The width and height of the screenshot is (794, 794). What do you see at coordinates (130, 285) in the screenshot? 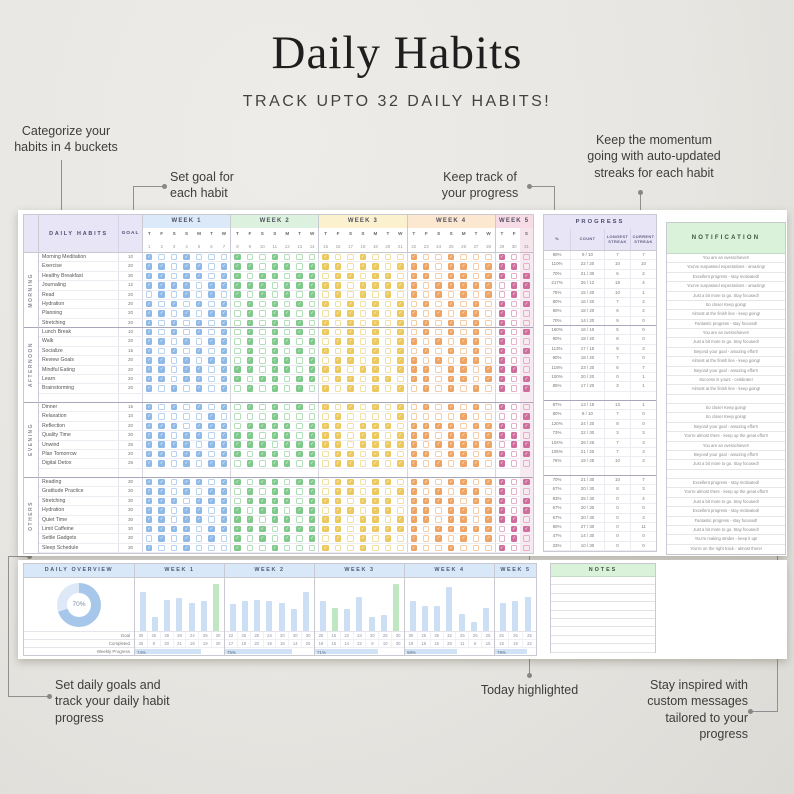
I see `goal-cell: 12` at bounding box center [130, 285].